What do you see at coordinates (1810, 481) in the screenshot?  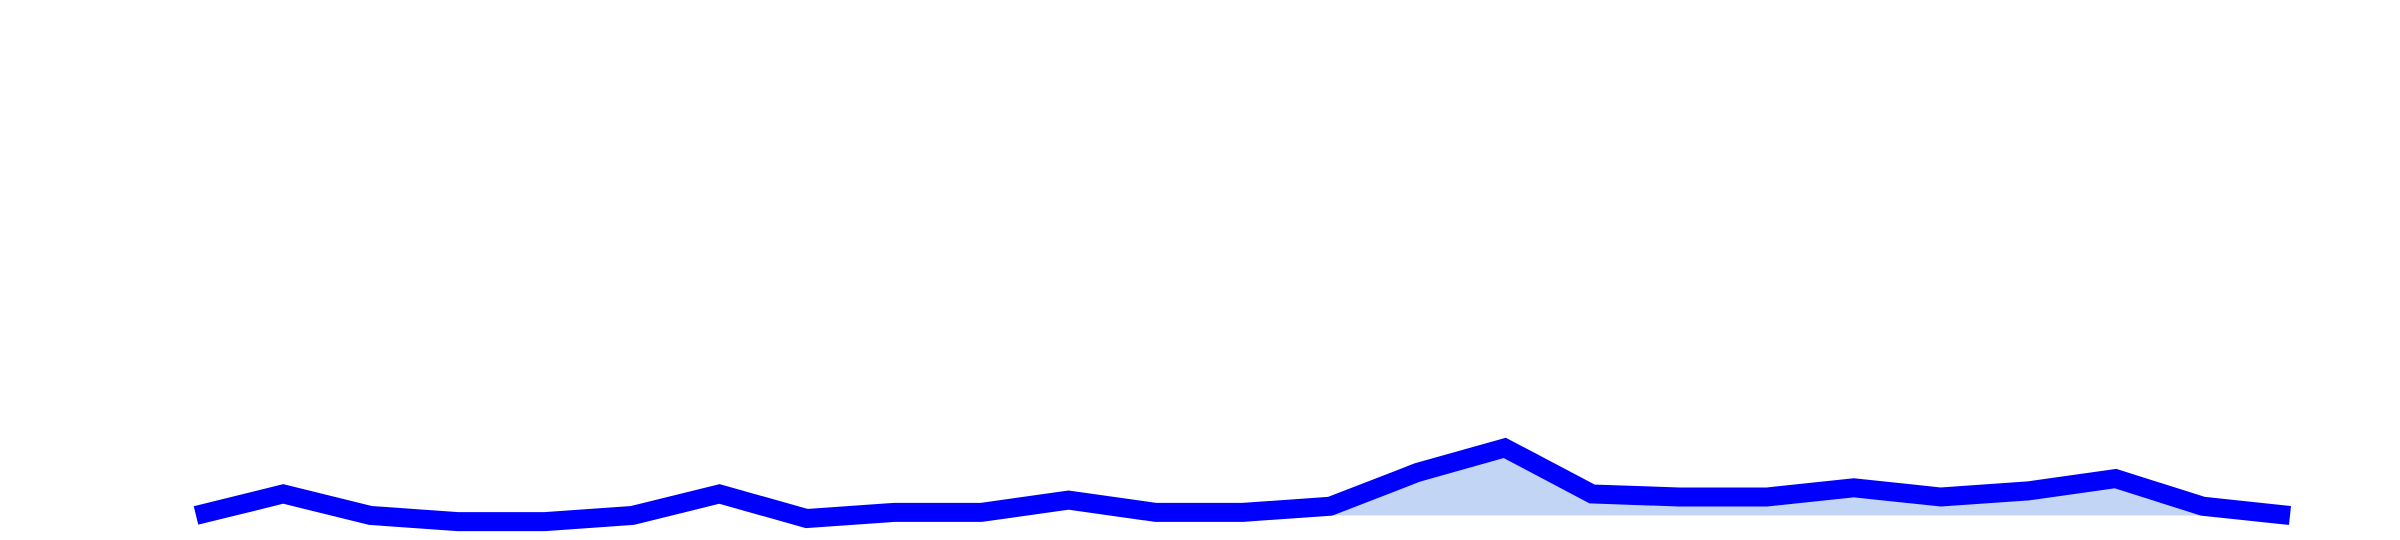 I see `area` at bounding box center [1810, 481].